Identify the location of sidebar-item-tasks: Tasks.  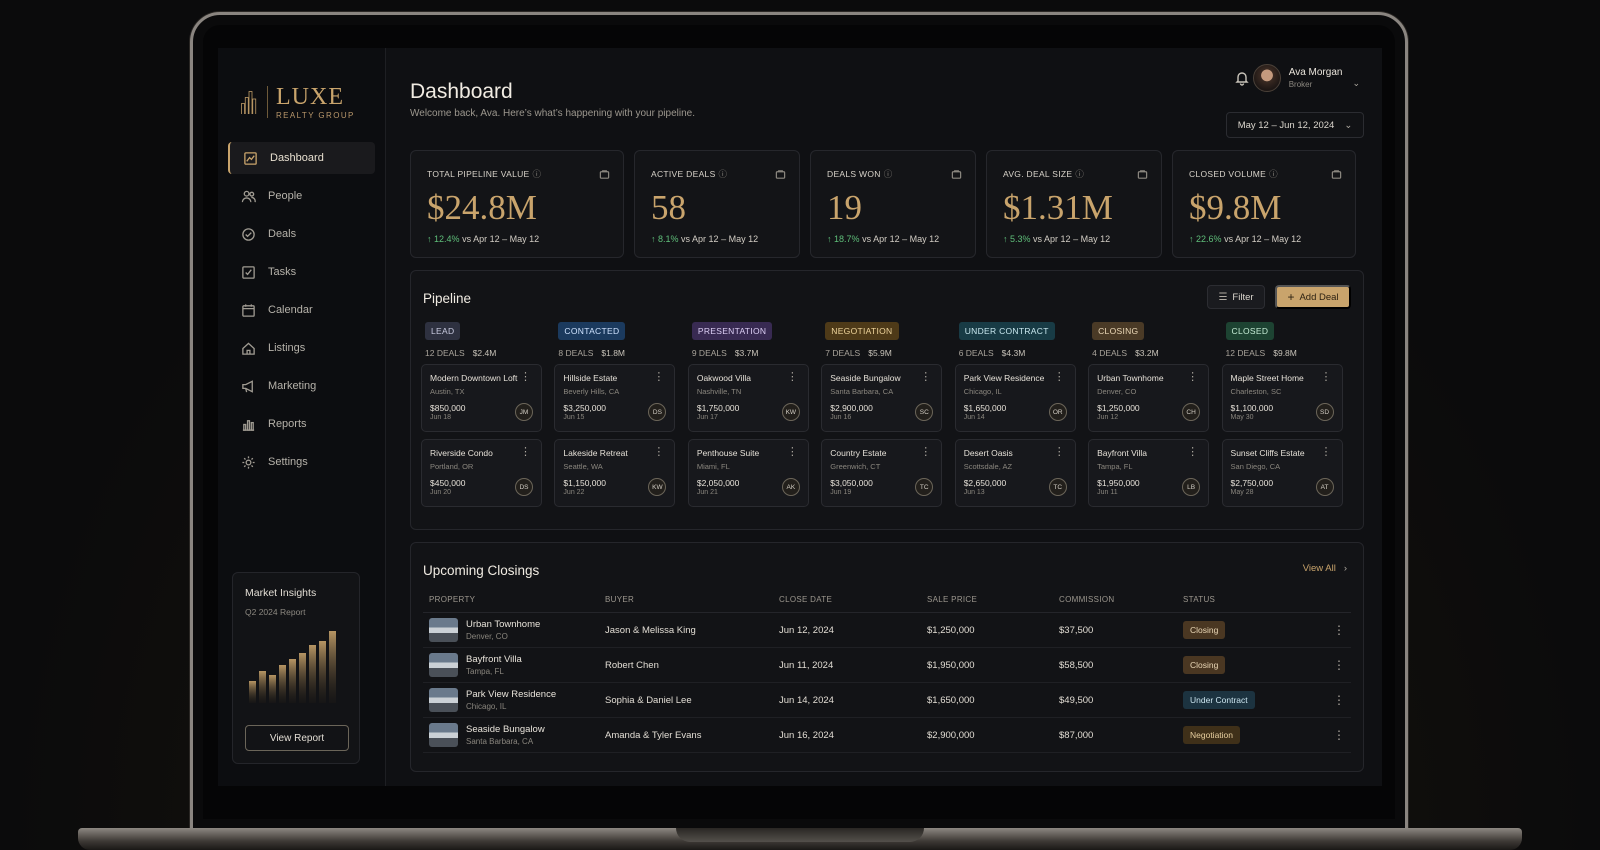
(301, 272).